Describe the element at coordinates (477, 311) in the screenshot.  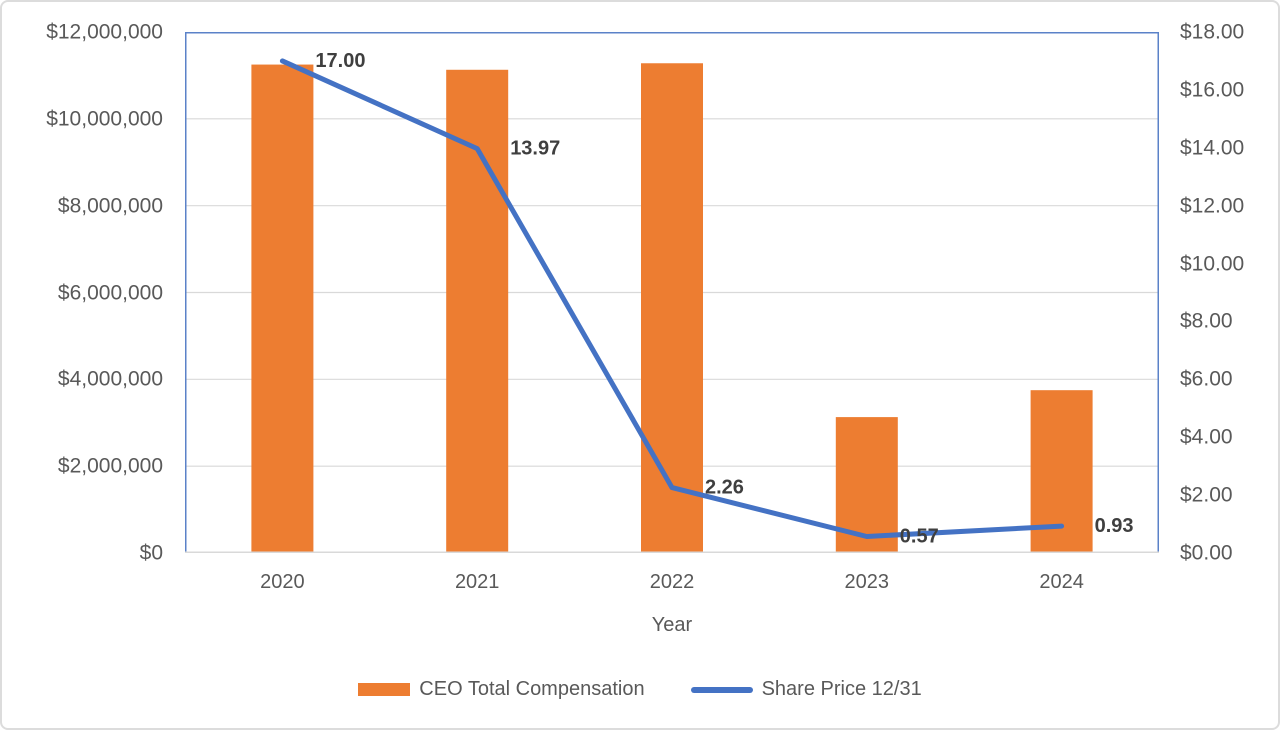
I see `bar-2021` at that location.